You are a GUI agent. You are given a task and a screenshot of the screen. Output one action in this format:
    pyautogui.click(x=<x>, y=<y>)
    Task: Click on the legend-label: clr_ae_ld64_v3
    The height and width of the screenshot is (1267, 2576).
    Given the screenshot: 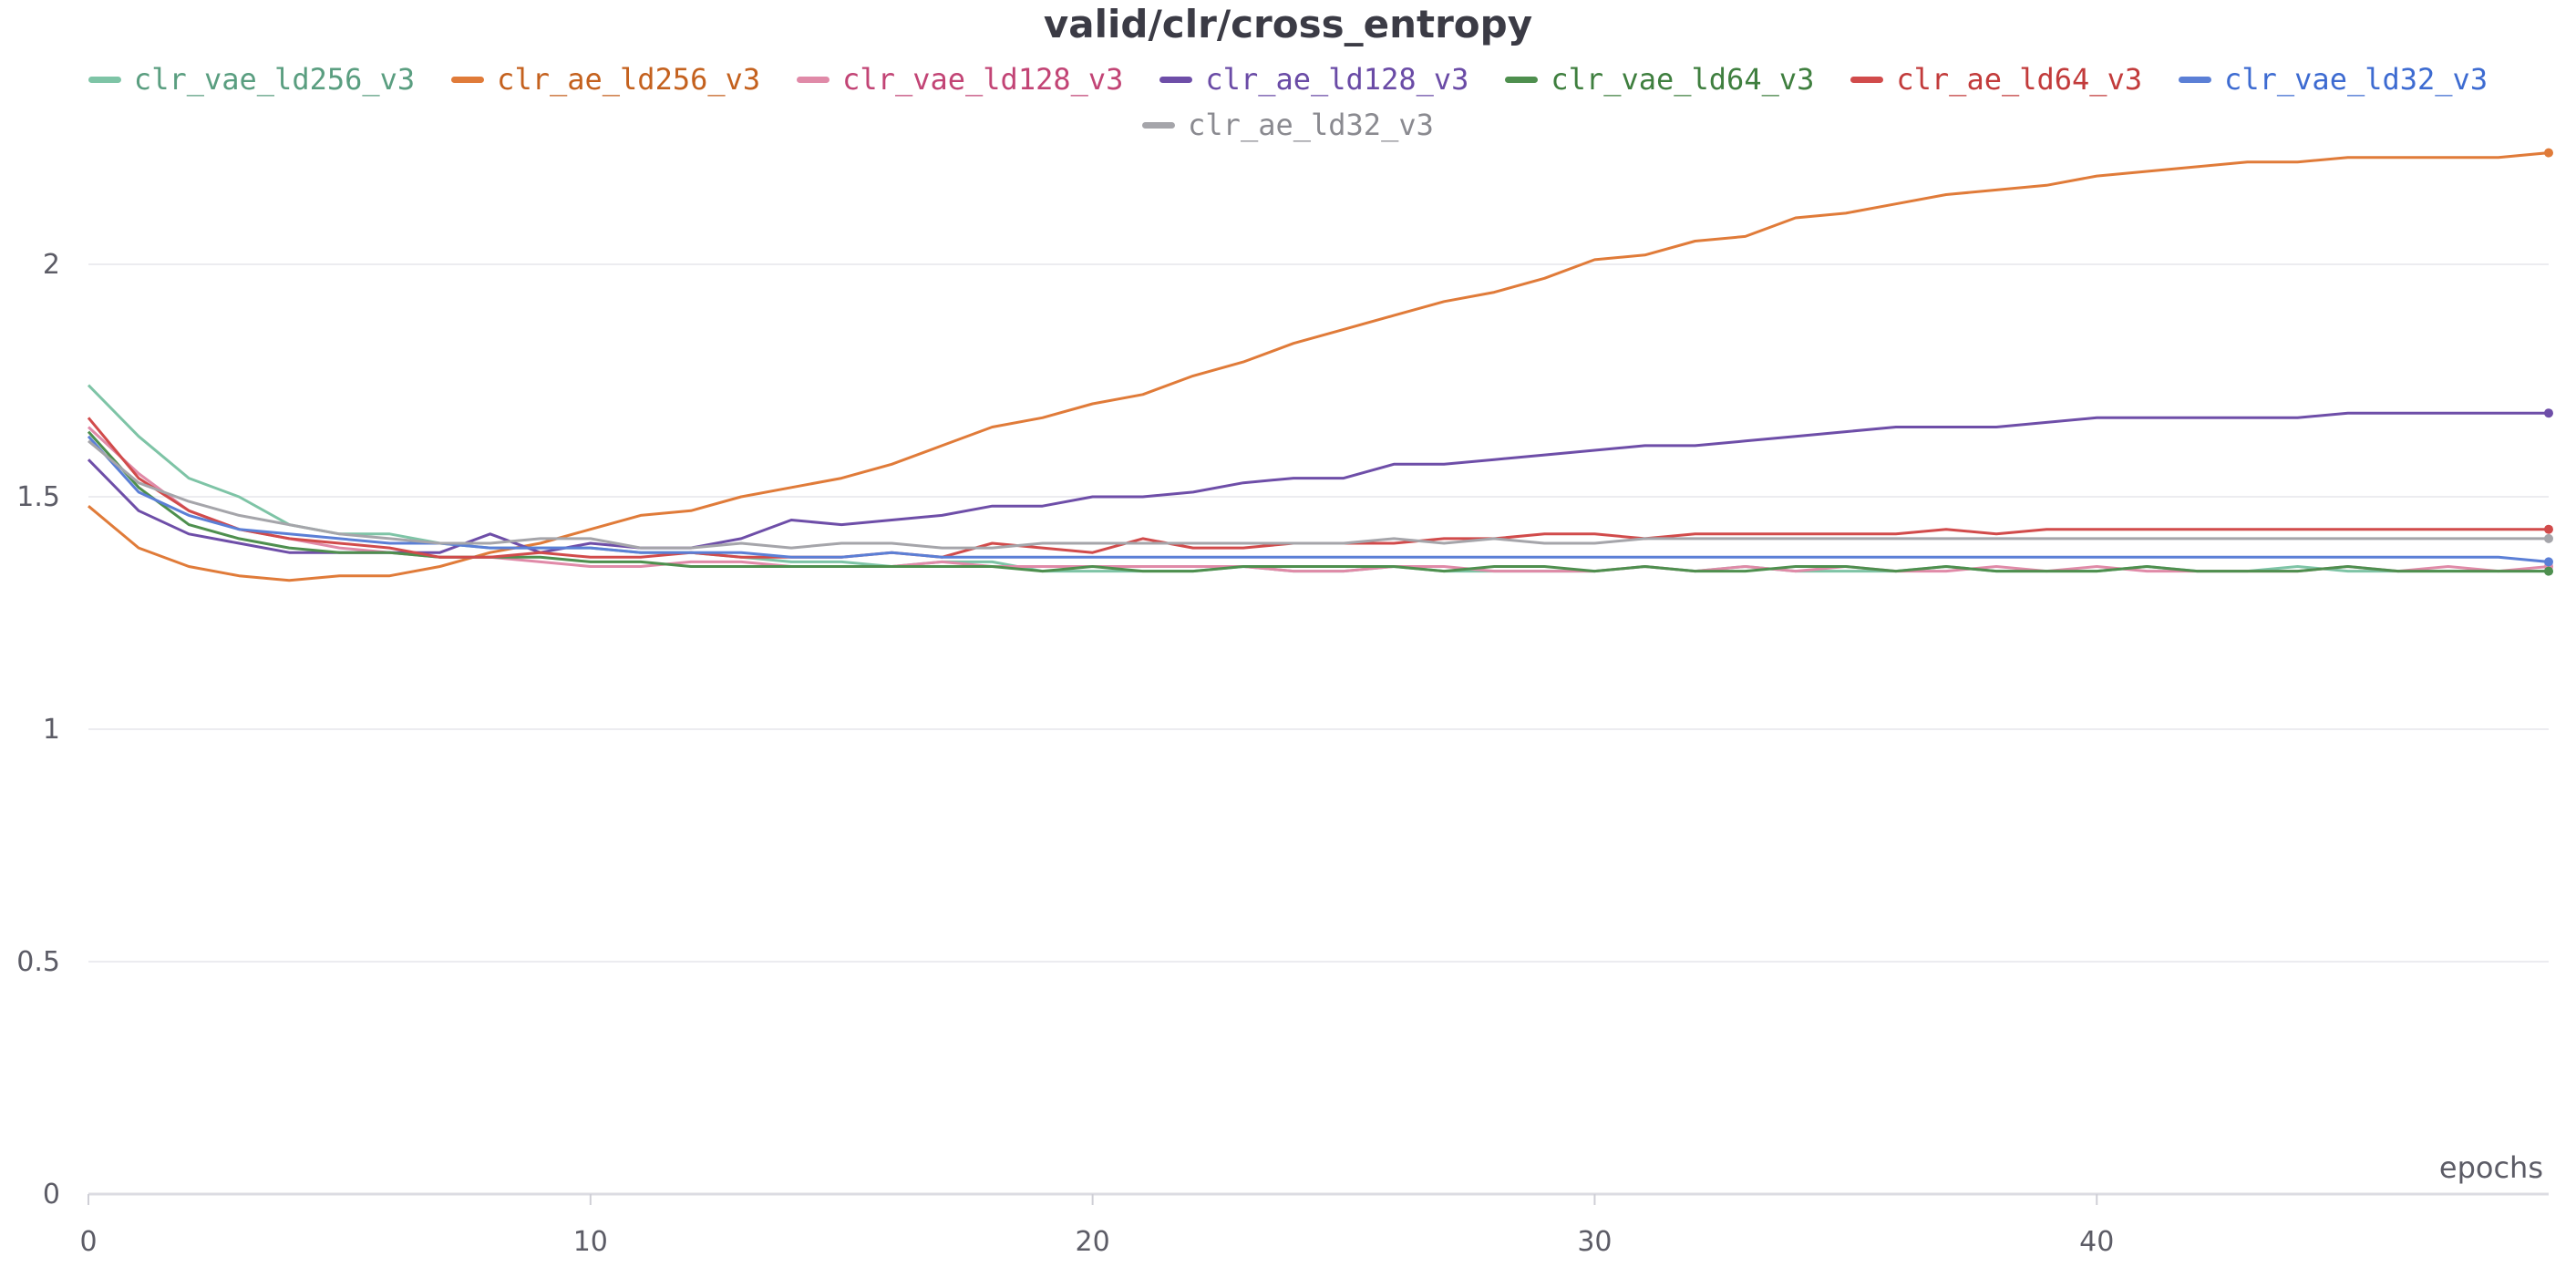 What is the action you would take?
    pyautogui.click(x=2019, y=79)
    